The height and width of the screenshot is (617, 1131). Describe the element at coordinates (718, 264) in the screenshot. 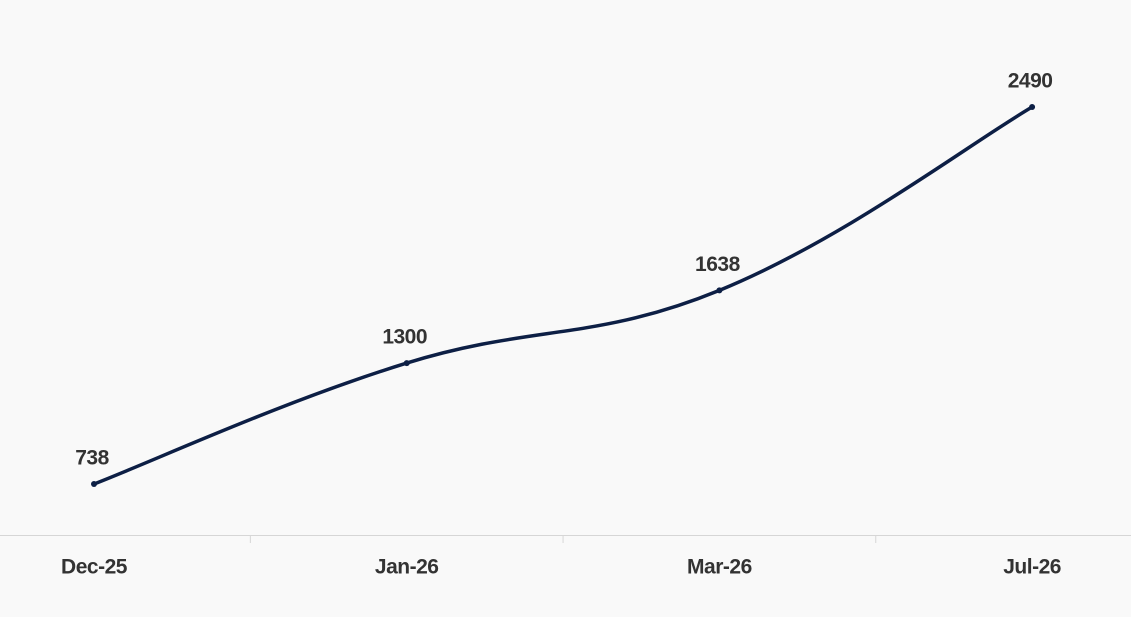

I see `data-label: 1638` at that location.